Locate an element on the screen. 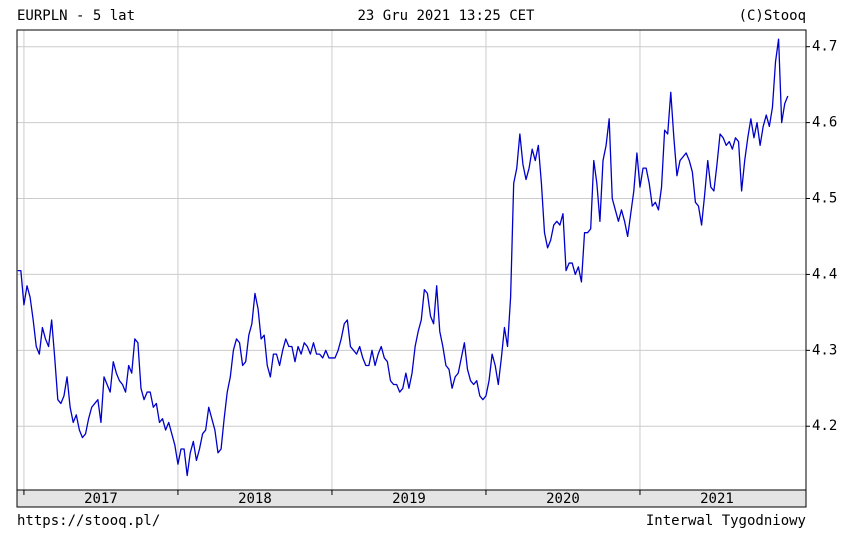 The image size is (853, 533). y-tick-label: 4.2 is located at coordinates (824, 426).